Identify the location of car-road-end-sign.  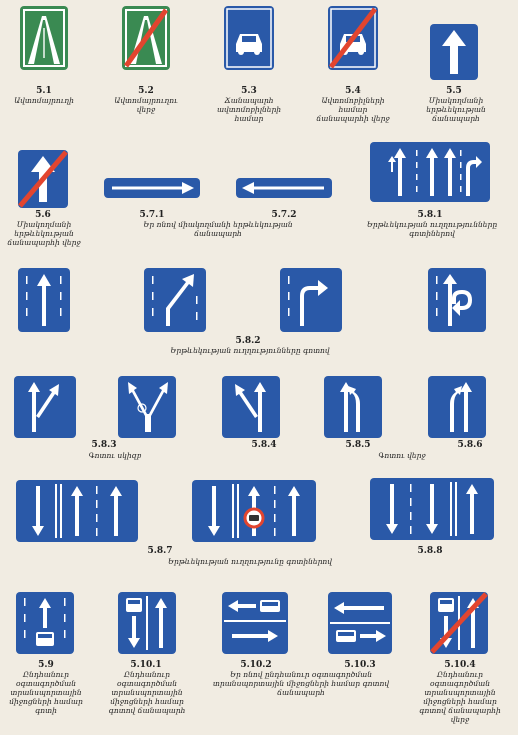
(353, 38).